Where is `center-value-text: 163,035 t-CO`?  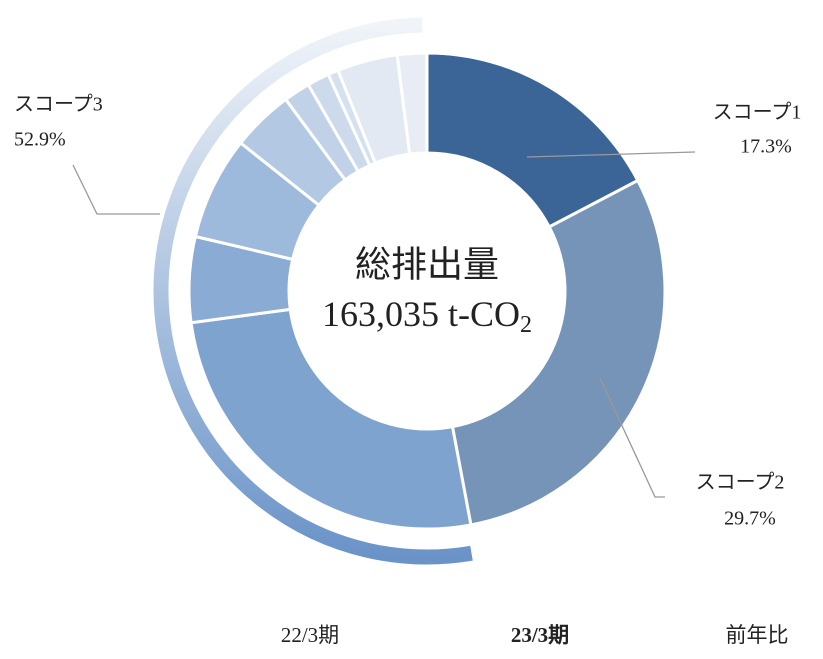 center-value-text: 163,035 t-CO is located at coordinates (421, 314).